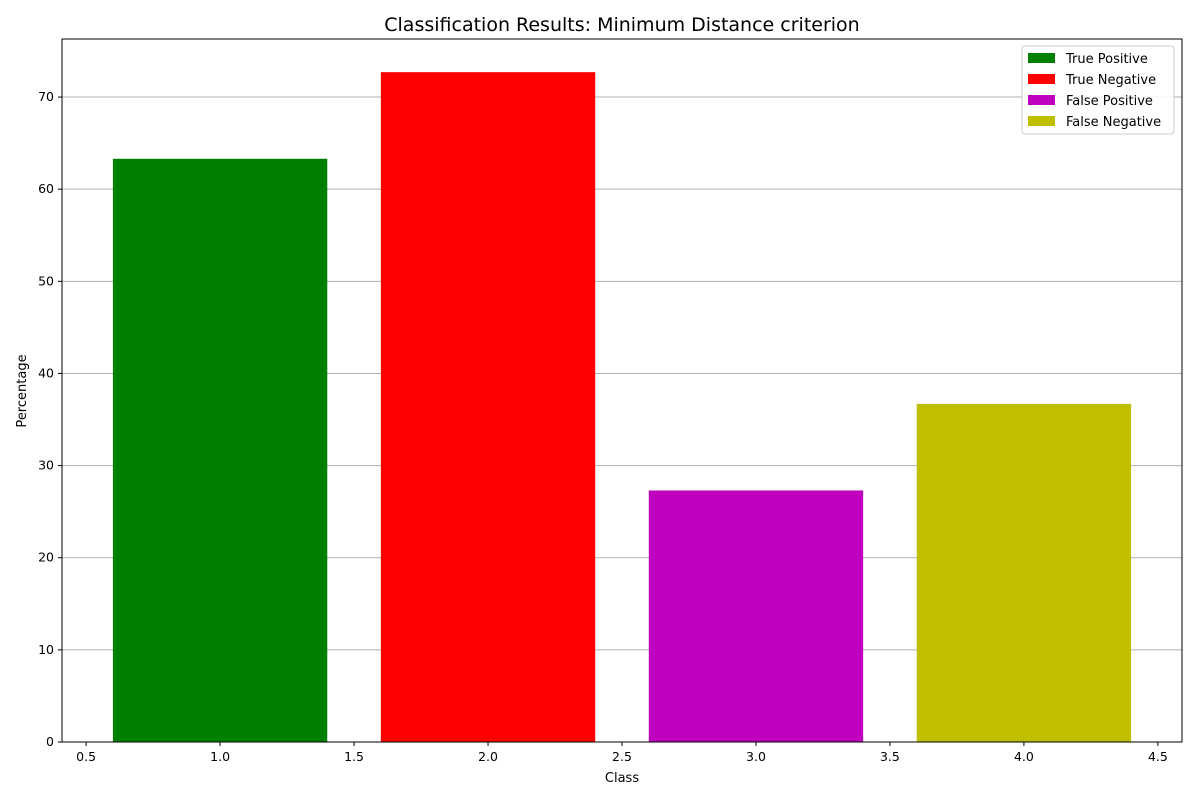 Image resolution: width=1200 pixels, height=800 pixels. What do you see at coordinates (46, 557) in the screenshot?
I see `y-tick-label: 20` at bounding box center [46, 557].